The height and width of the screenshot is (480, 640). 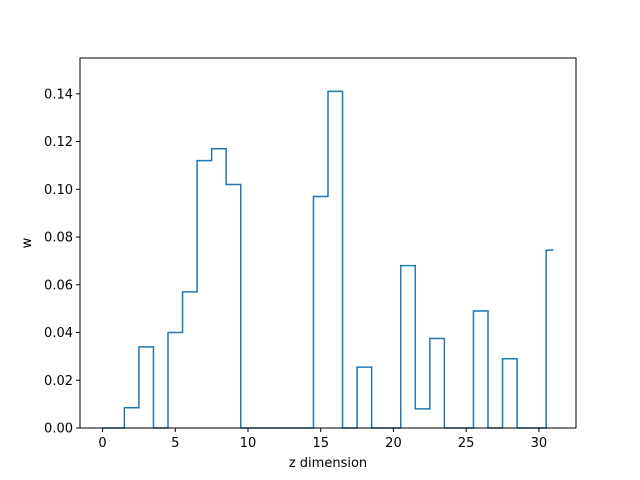 I want to click on x-tick-label: 20, so click(x=393, y=443).